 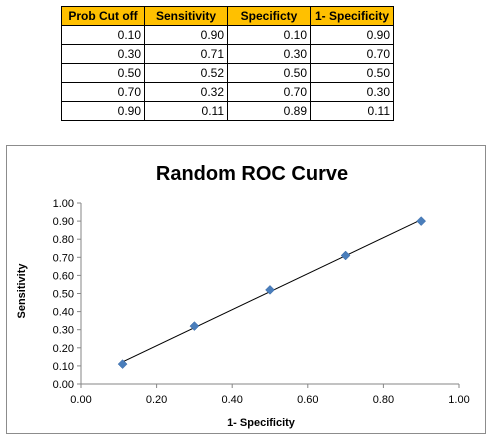 I want to click on table-cell: 0.32, so click(x=186, y=92).